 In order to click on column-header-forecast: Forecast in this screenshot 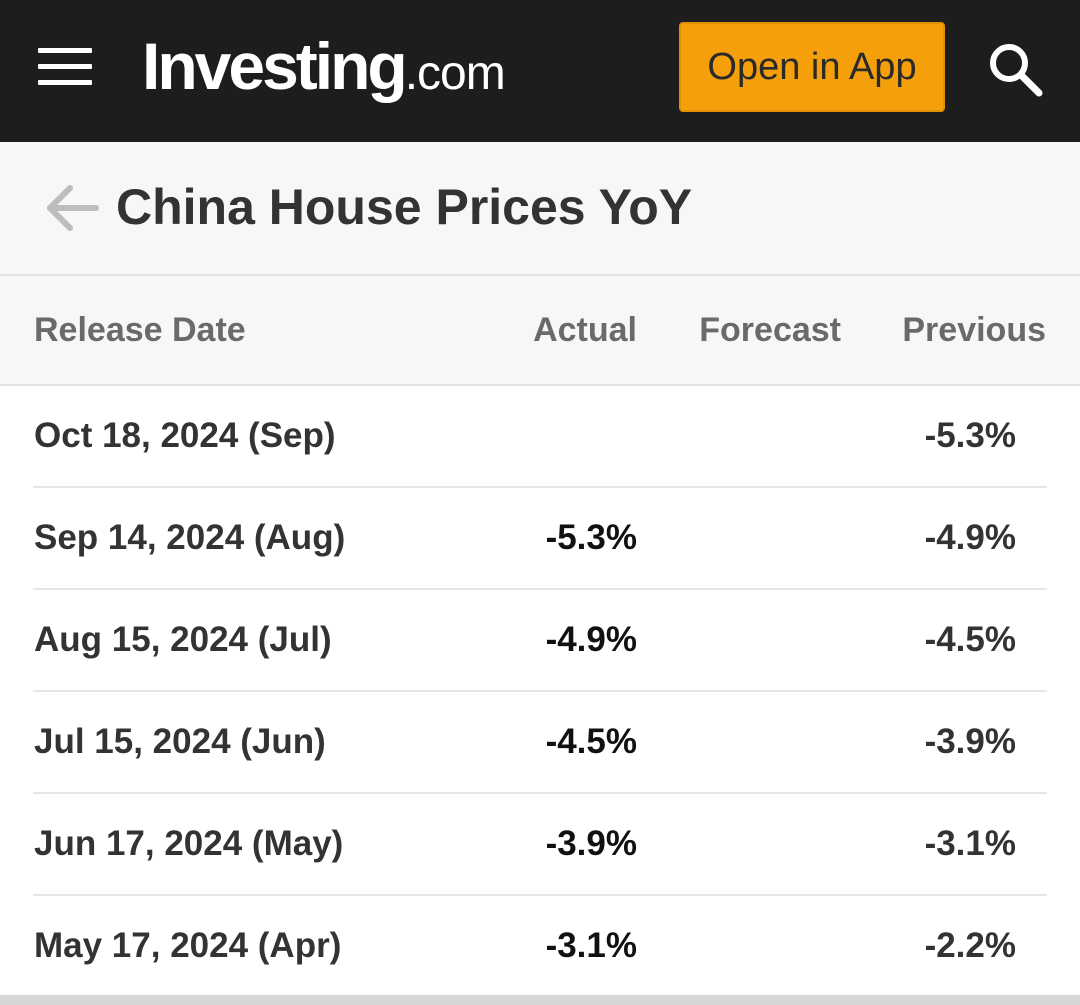, I will do `click(770, 330)`.